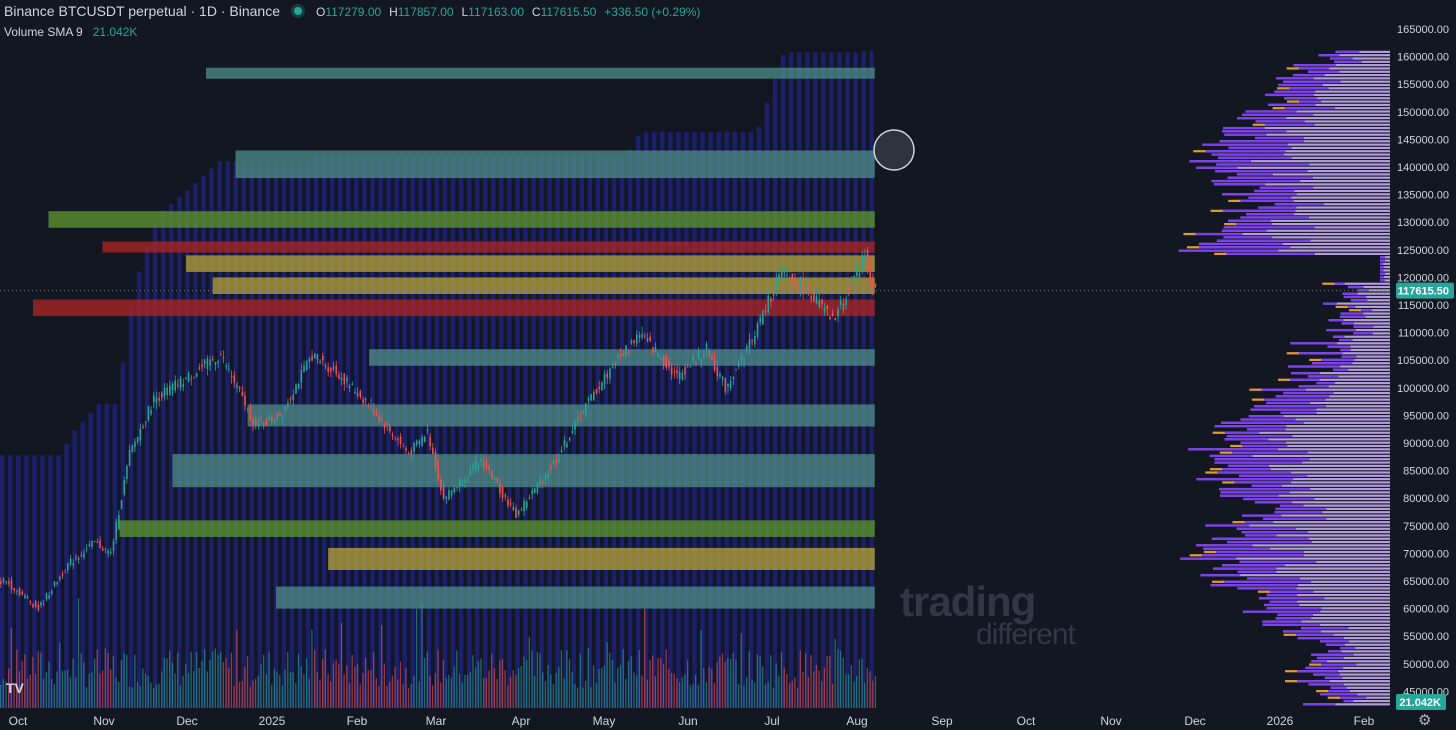  What do you see at coordinates (1426, 637) in the screenshot?
I see `price-tick-label: 55000.00` at bounding box center [1426, 637].